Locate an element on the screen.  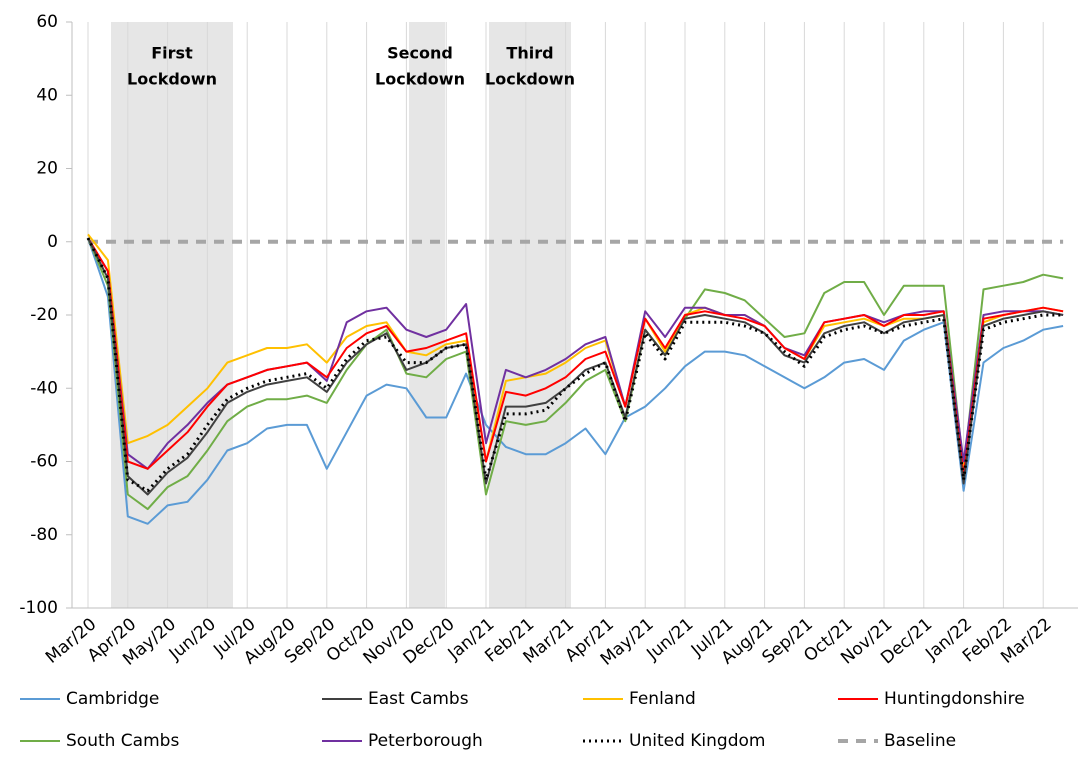
y-tick-label: 60 is located at coordinates (47, 22).